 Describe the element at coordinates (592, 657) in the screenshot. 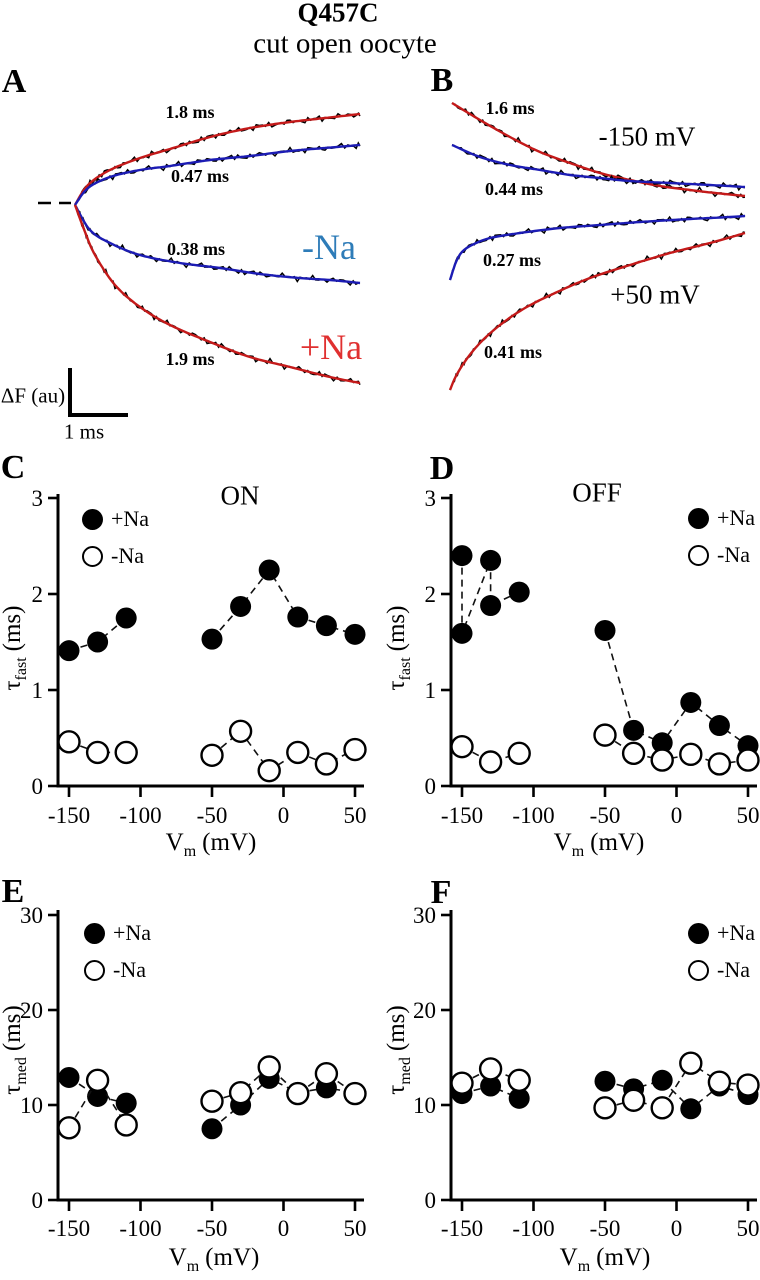

I see `panel-d-plot: 0 1 2 3 -150 -100 -50 0 50` at that location.